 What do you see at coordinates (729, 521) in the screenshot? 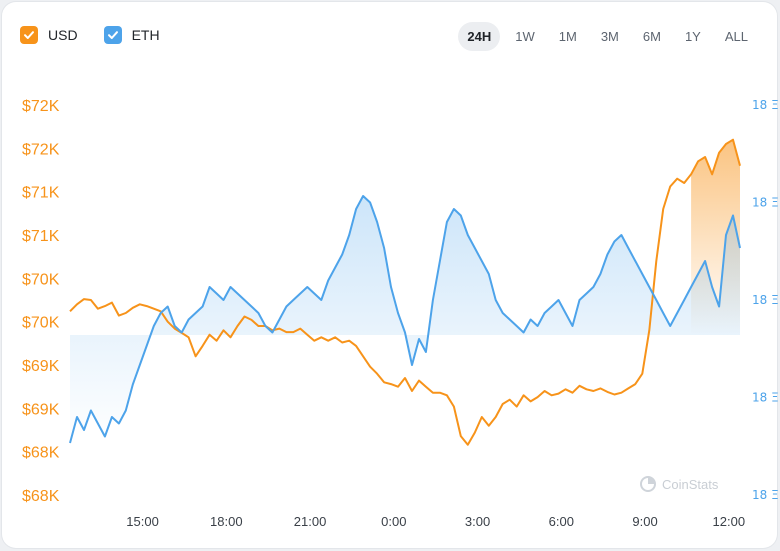
I see `x-tick-label: 12:00` at bounding box center [729, 521].